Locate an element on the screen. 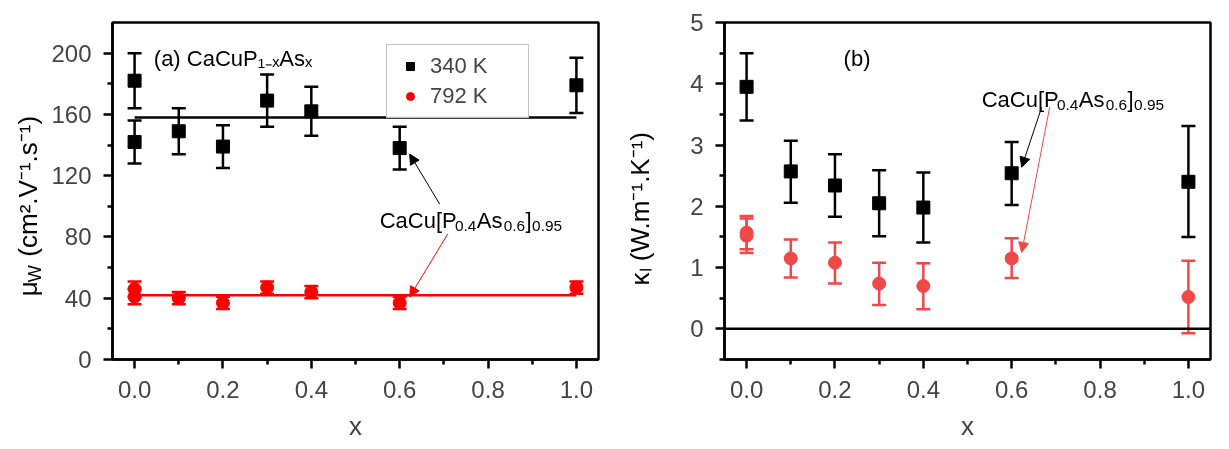  legend-label: 792 K is located at coordinates (459, 96).